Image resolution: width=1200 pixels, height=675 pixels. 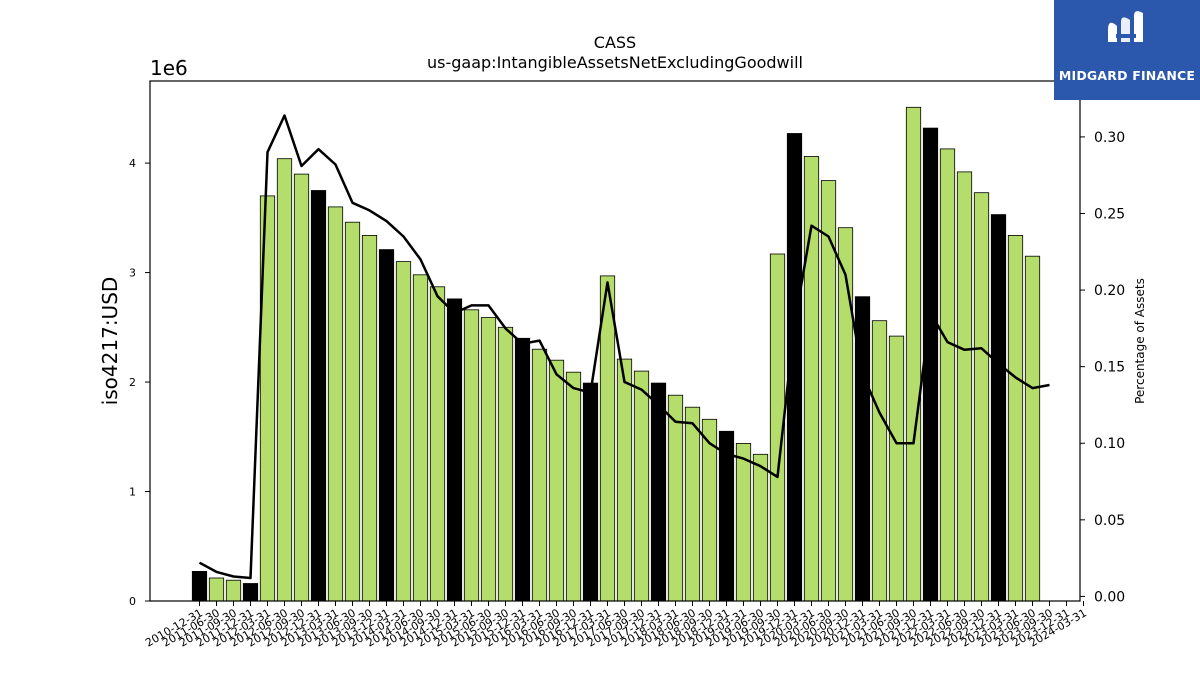 I want to click on y-tick-label-4: 4, so click(x=132, y=163).